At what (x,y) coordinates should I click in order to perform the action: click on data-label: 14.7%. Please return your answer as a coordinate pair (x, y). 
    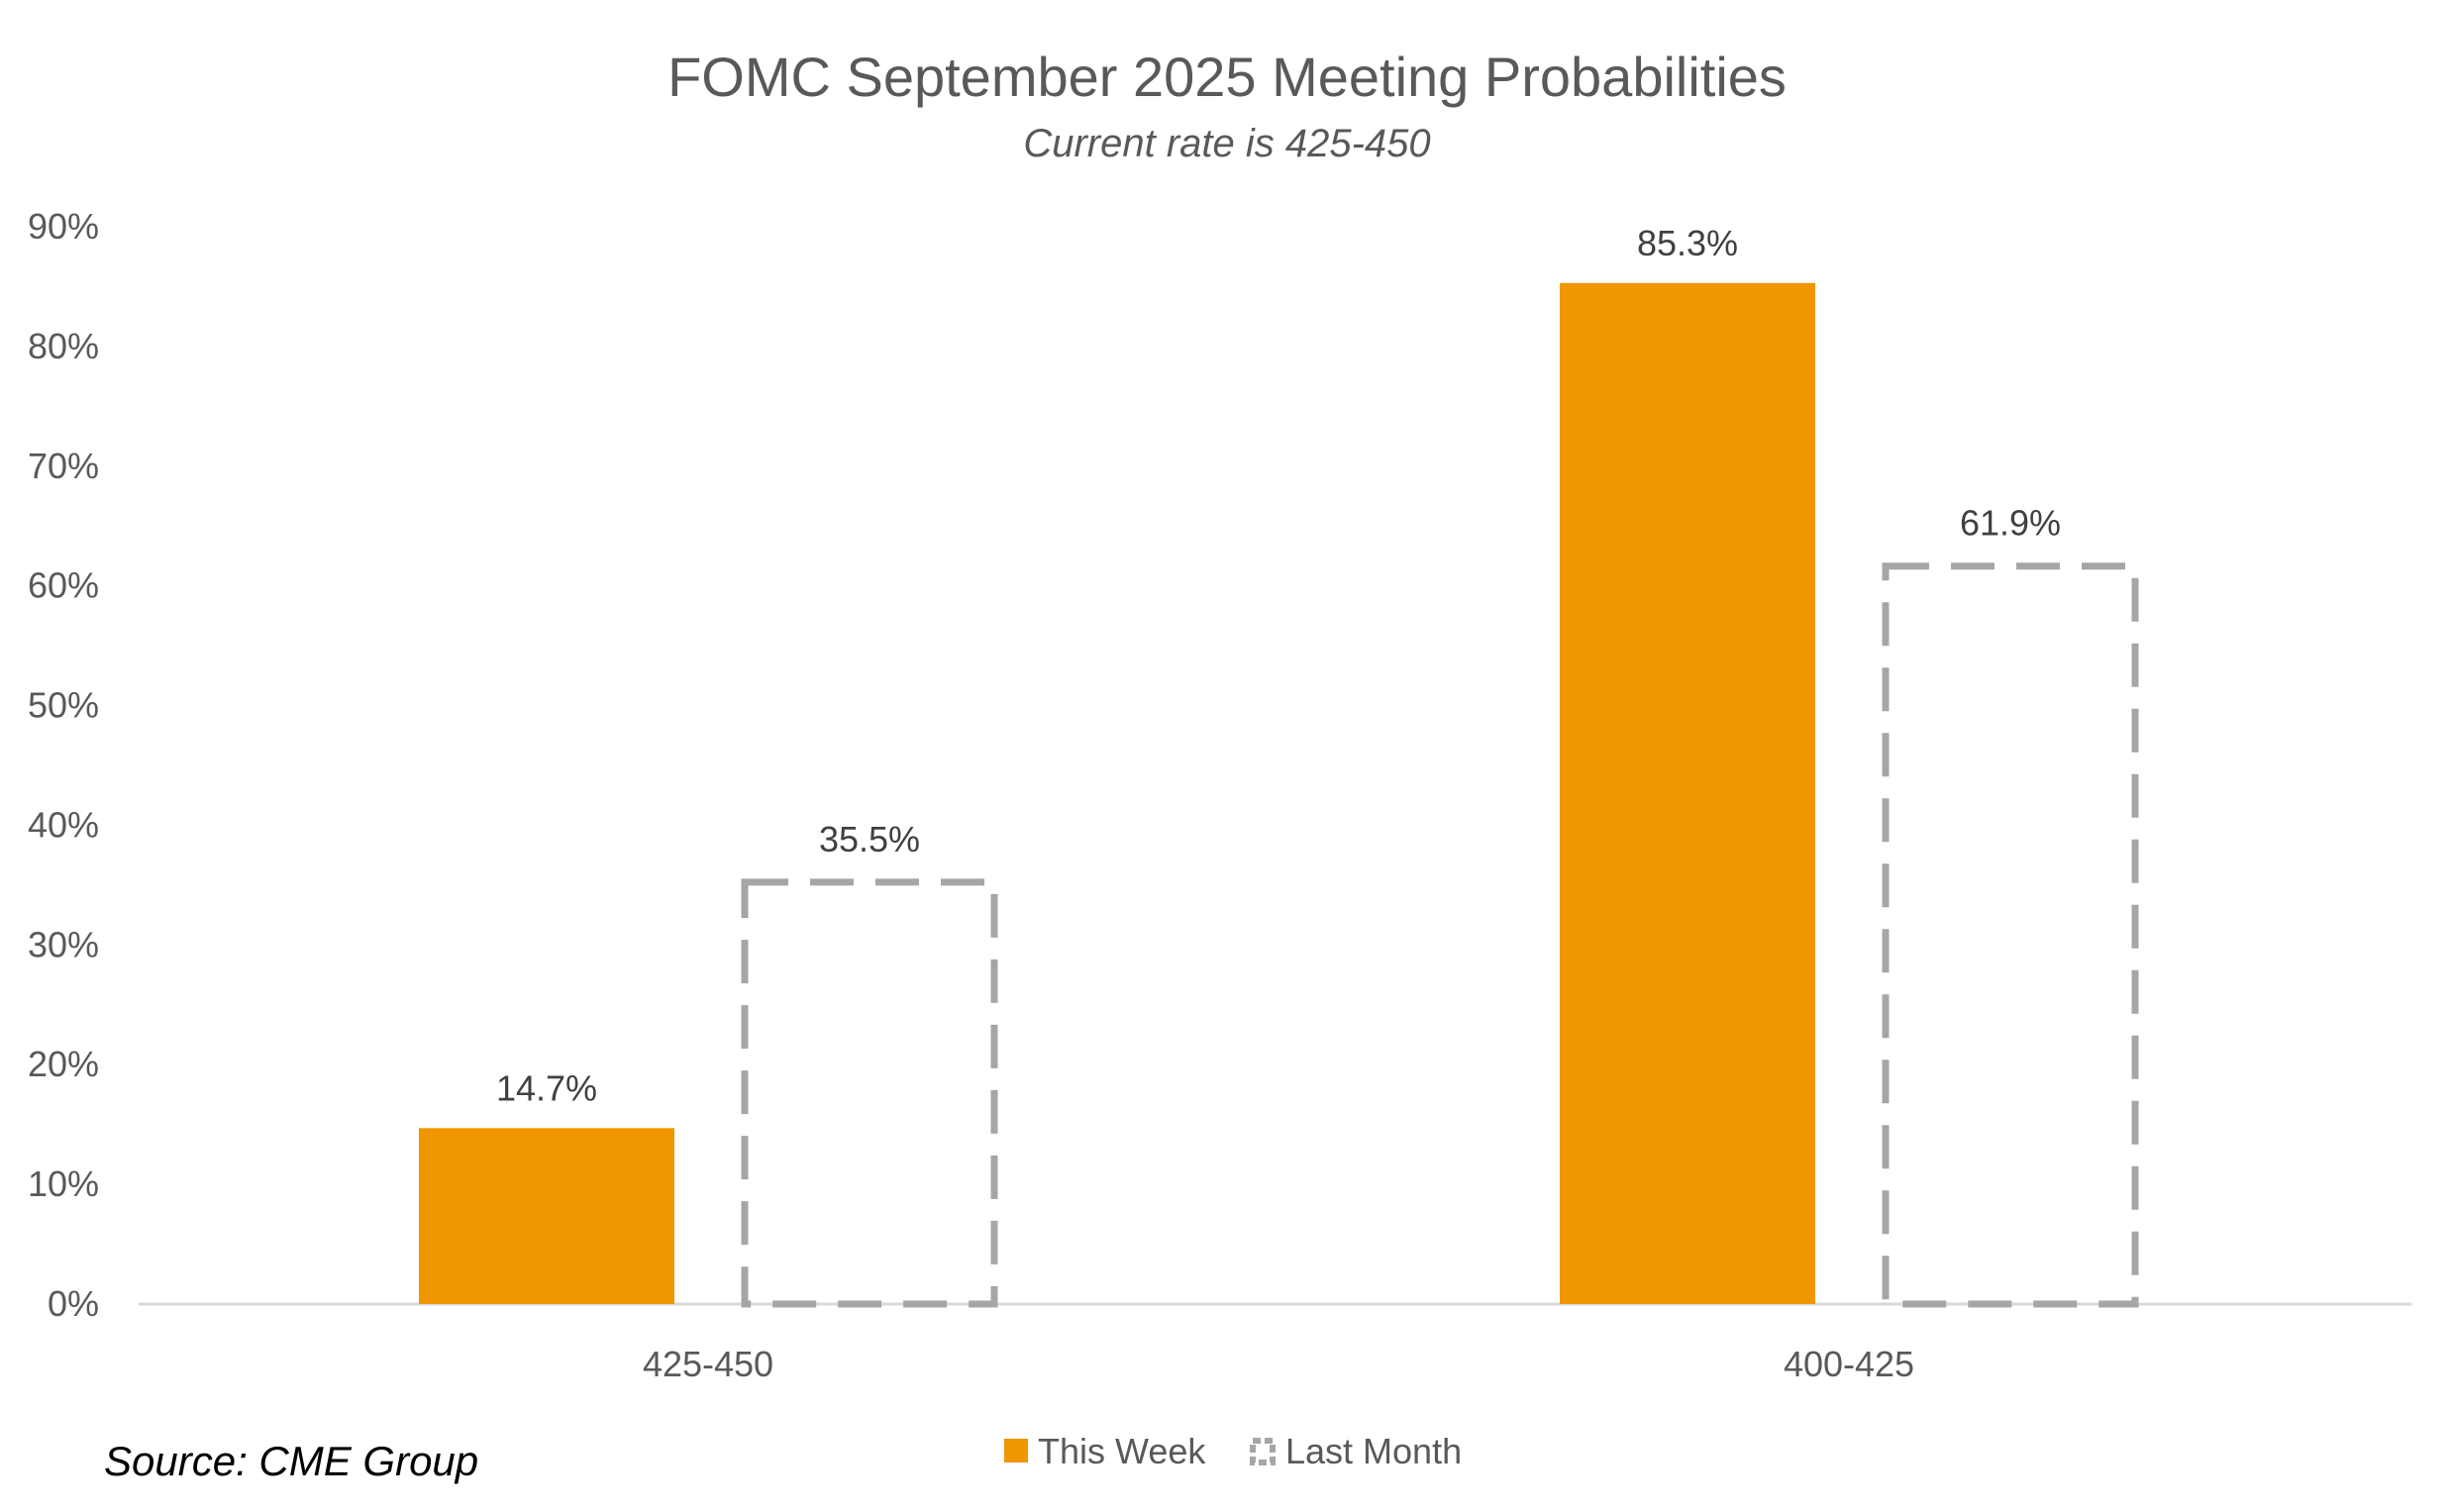
    Looking at the image, I should click on (546, 1087).